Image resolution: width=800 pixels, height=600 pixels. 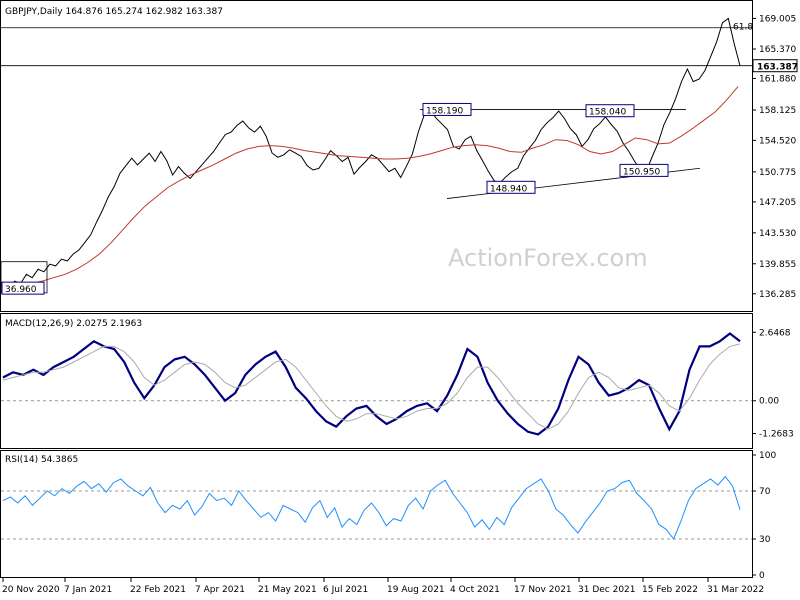 What do you see at coordinates (777, 141) in the screenshot?
I see `y-tick-label: 154.520` at bounding box center [777, 141].